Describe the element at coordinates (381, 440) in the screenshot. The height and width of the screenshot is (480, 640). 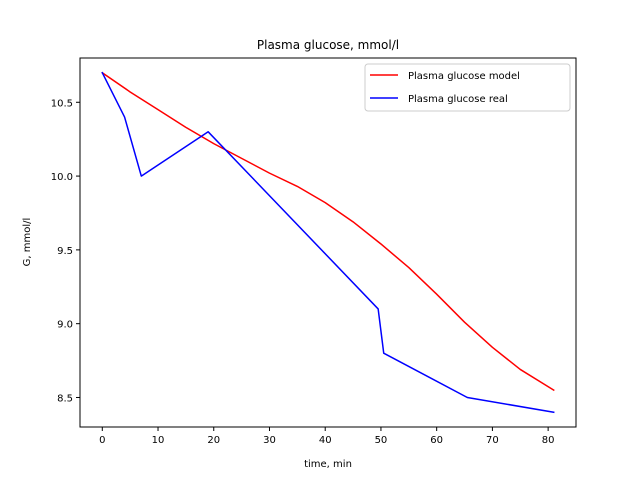
I see `x-tick-label: 50` at that location.